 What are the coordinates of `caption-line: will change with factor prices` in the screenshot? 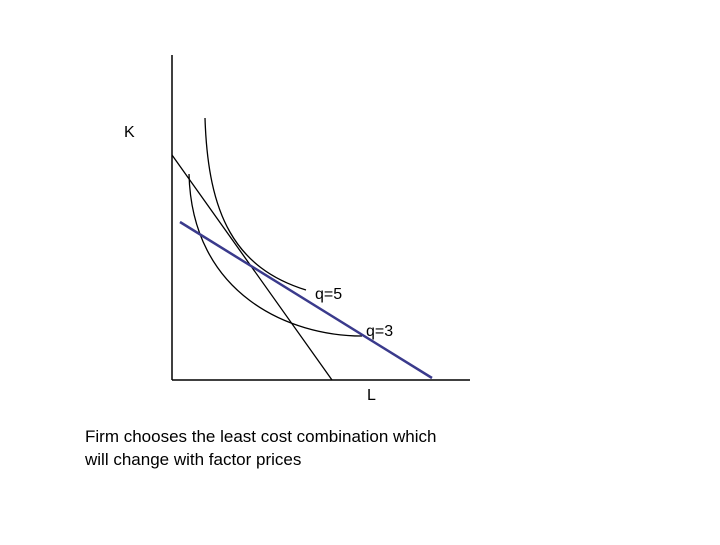 It's located at (192, 459).